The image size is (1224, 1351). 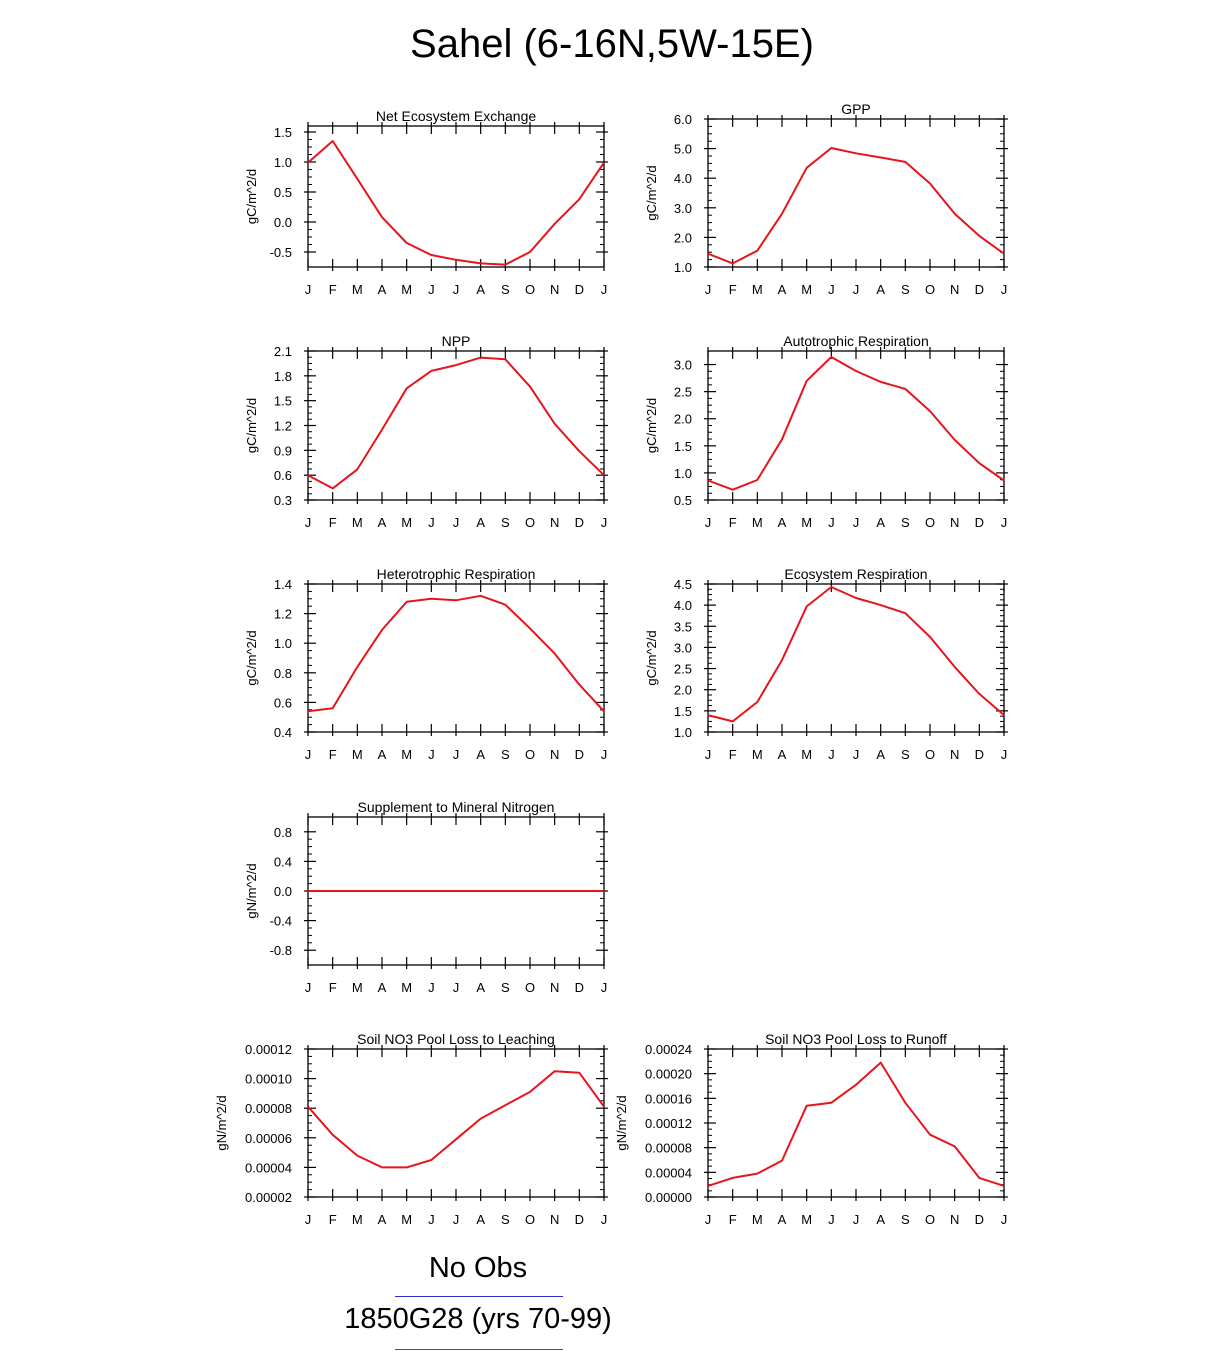 What do you see at coordinates (478, 1319) in the screenshot?
I see `legend-model-label: 1850G28 (yrs 70-99)` at bounding box center [478, 1319].